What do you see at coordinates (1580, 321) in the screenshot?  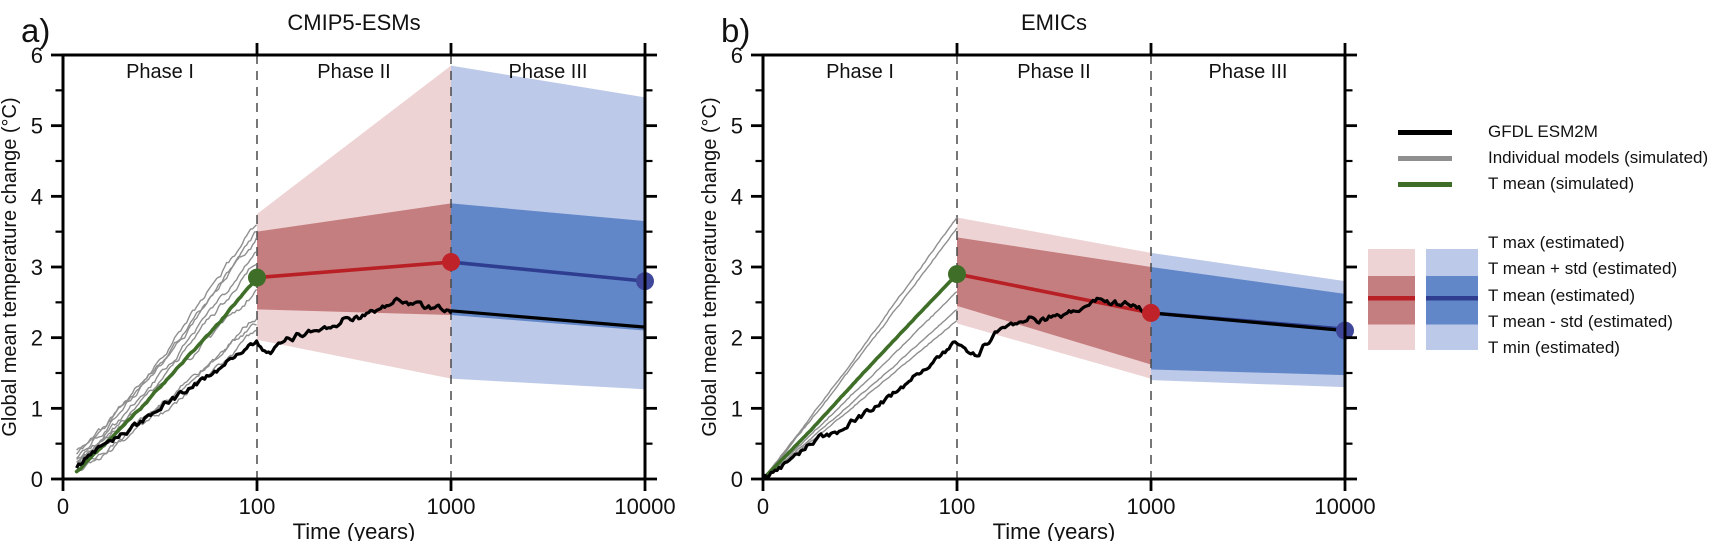 I see `legend-label-tmean-minus-std: T mean - std (estimated)` at bounding box center [1580, 321].